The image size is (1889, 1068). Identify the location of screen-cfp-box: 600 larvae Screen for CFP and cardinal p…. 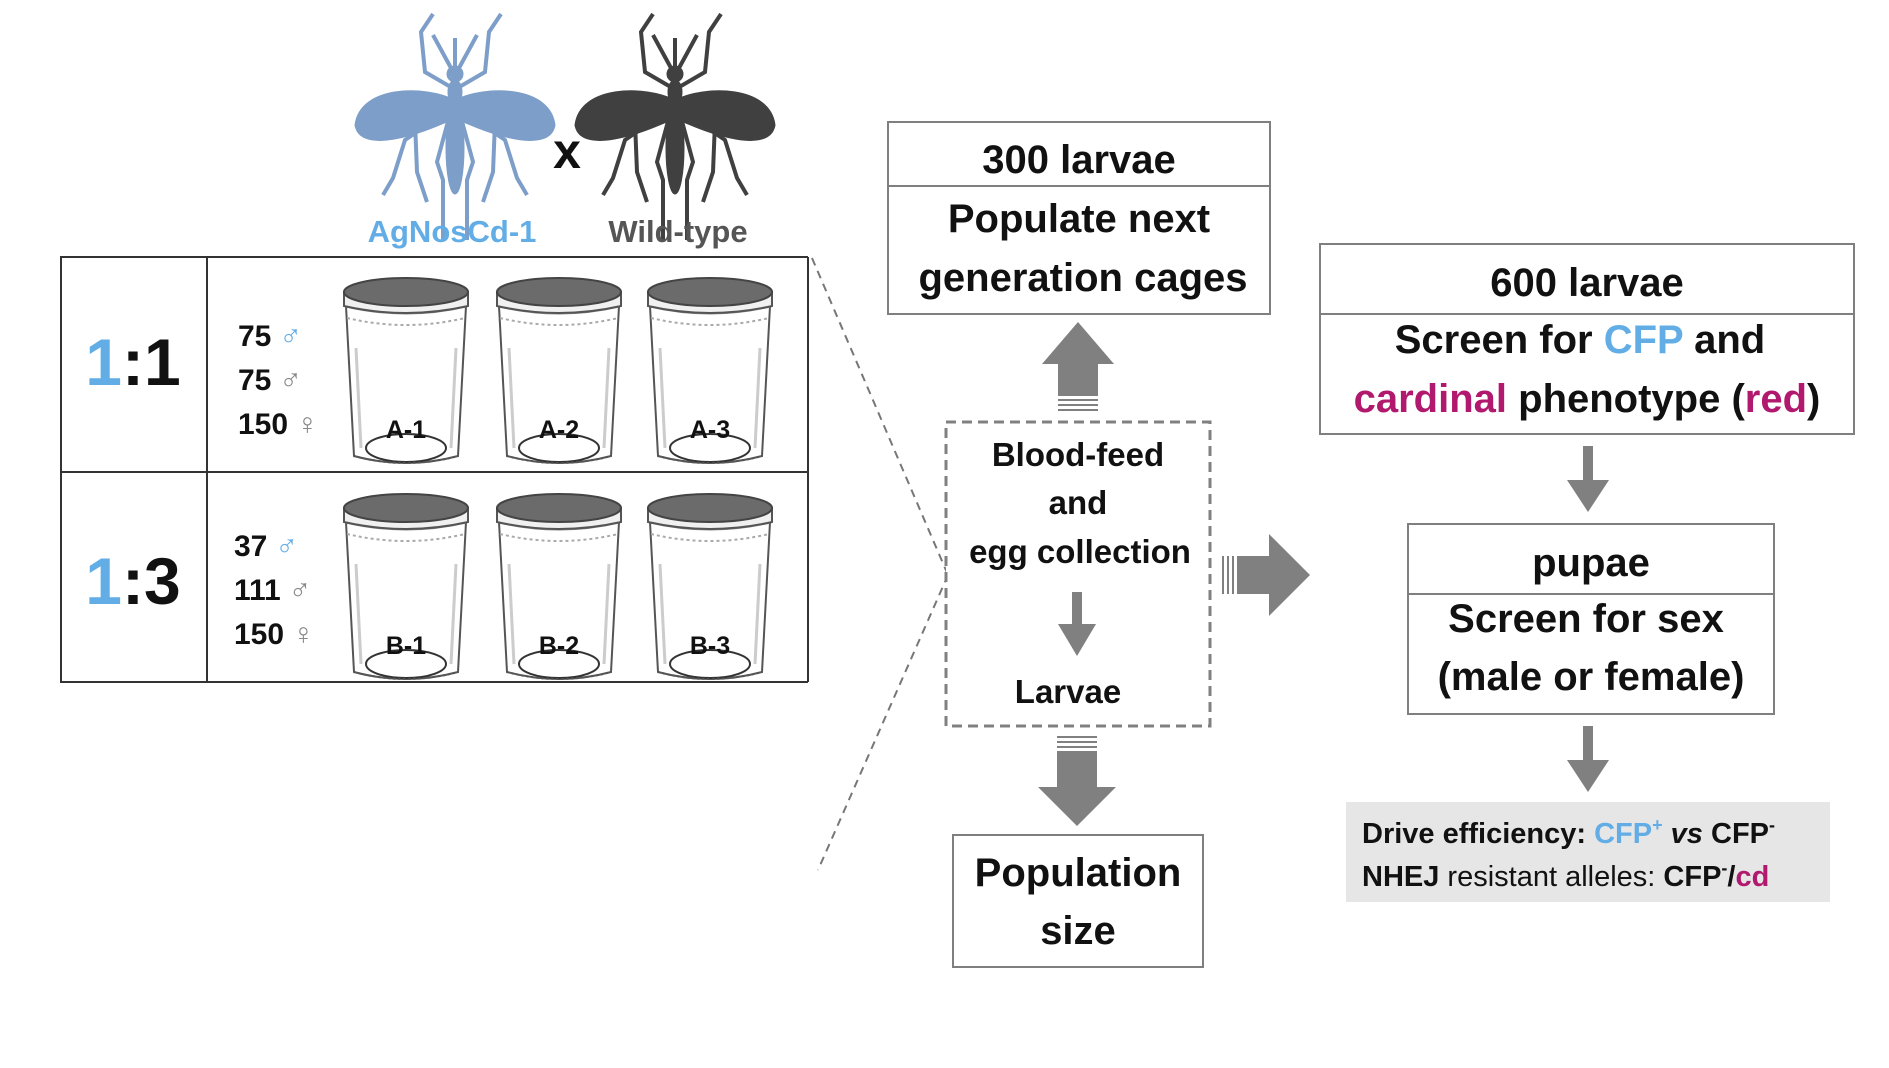
(1587, 339).